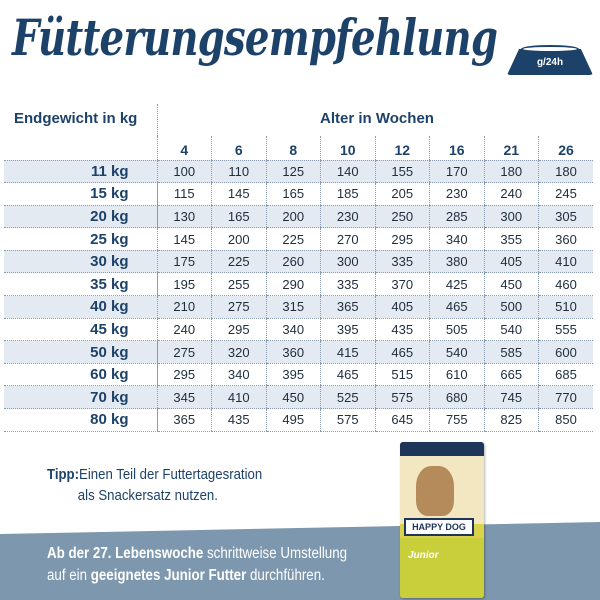 Image resolution: width=600 pixels, height=600 pixels. I want to click on table-row: 45 kg 240 295 340 395 435 505 540 555, so click(298, 330).